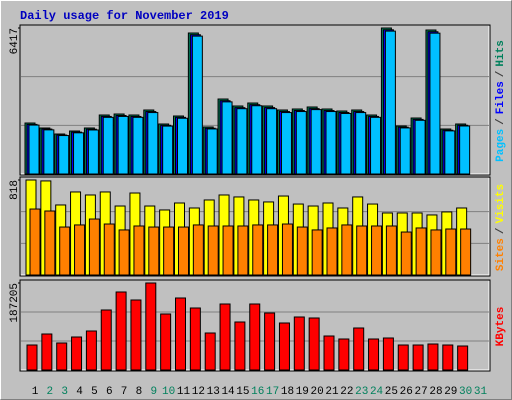 This screenshot has height=400, width=512. I want to click on x-tick-label: 23, so click(361, 392).